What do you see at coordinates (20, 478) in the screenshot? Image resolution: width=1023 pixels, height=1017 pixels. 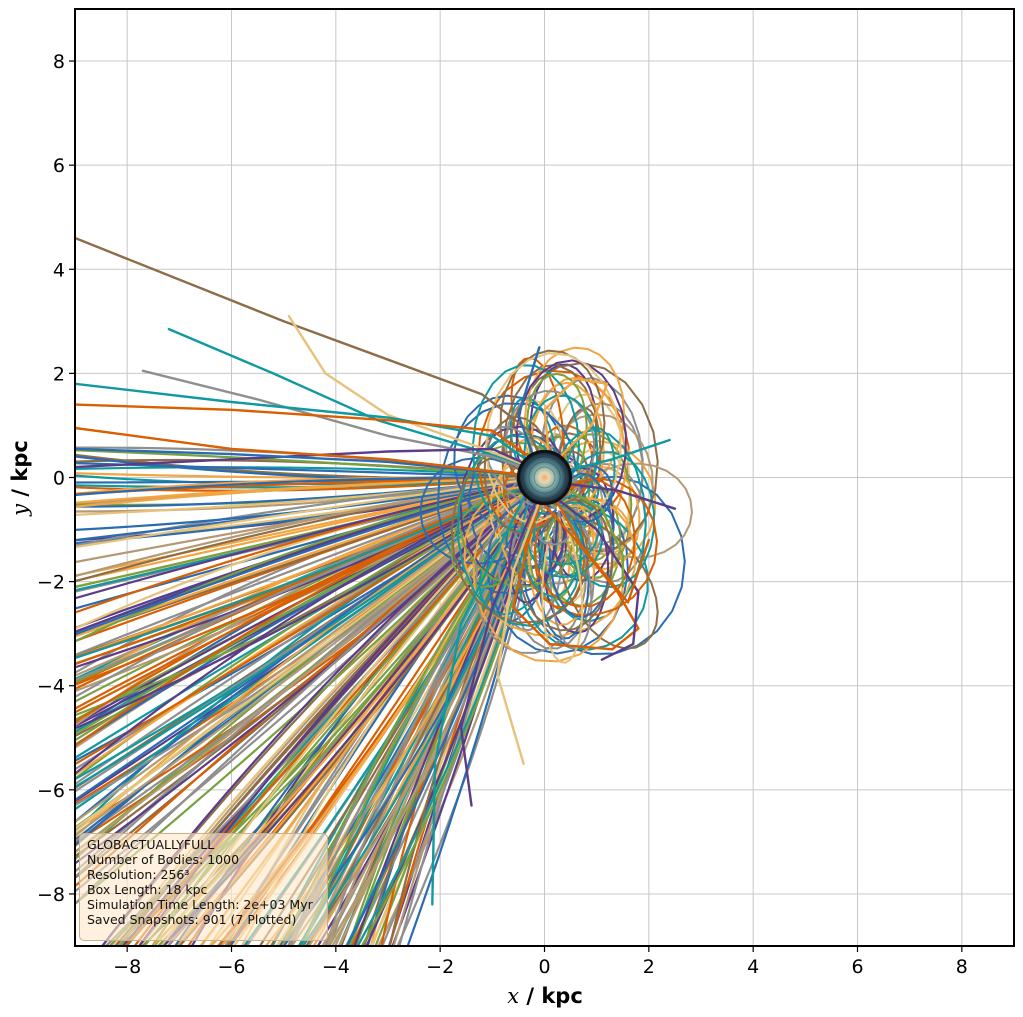 I see `y-axis-title: y / kpc` at bounding box center [20, 478].